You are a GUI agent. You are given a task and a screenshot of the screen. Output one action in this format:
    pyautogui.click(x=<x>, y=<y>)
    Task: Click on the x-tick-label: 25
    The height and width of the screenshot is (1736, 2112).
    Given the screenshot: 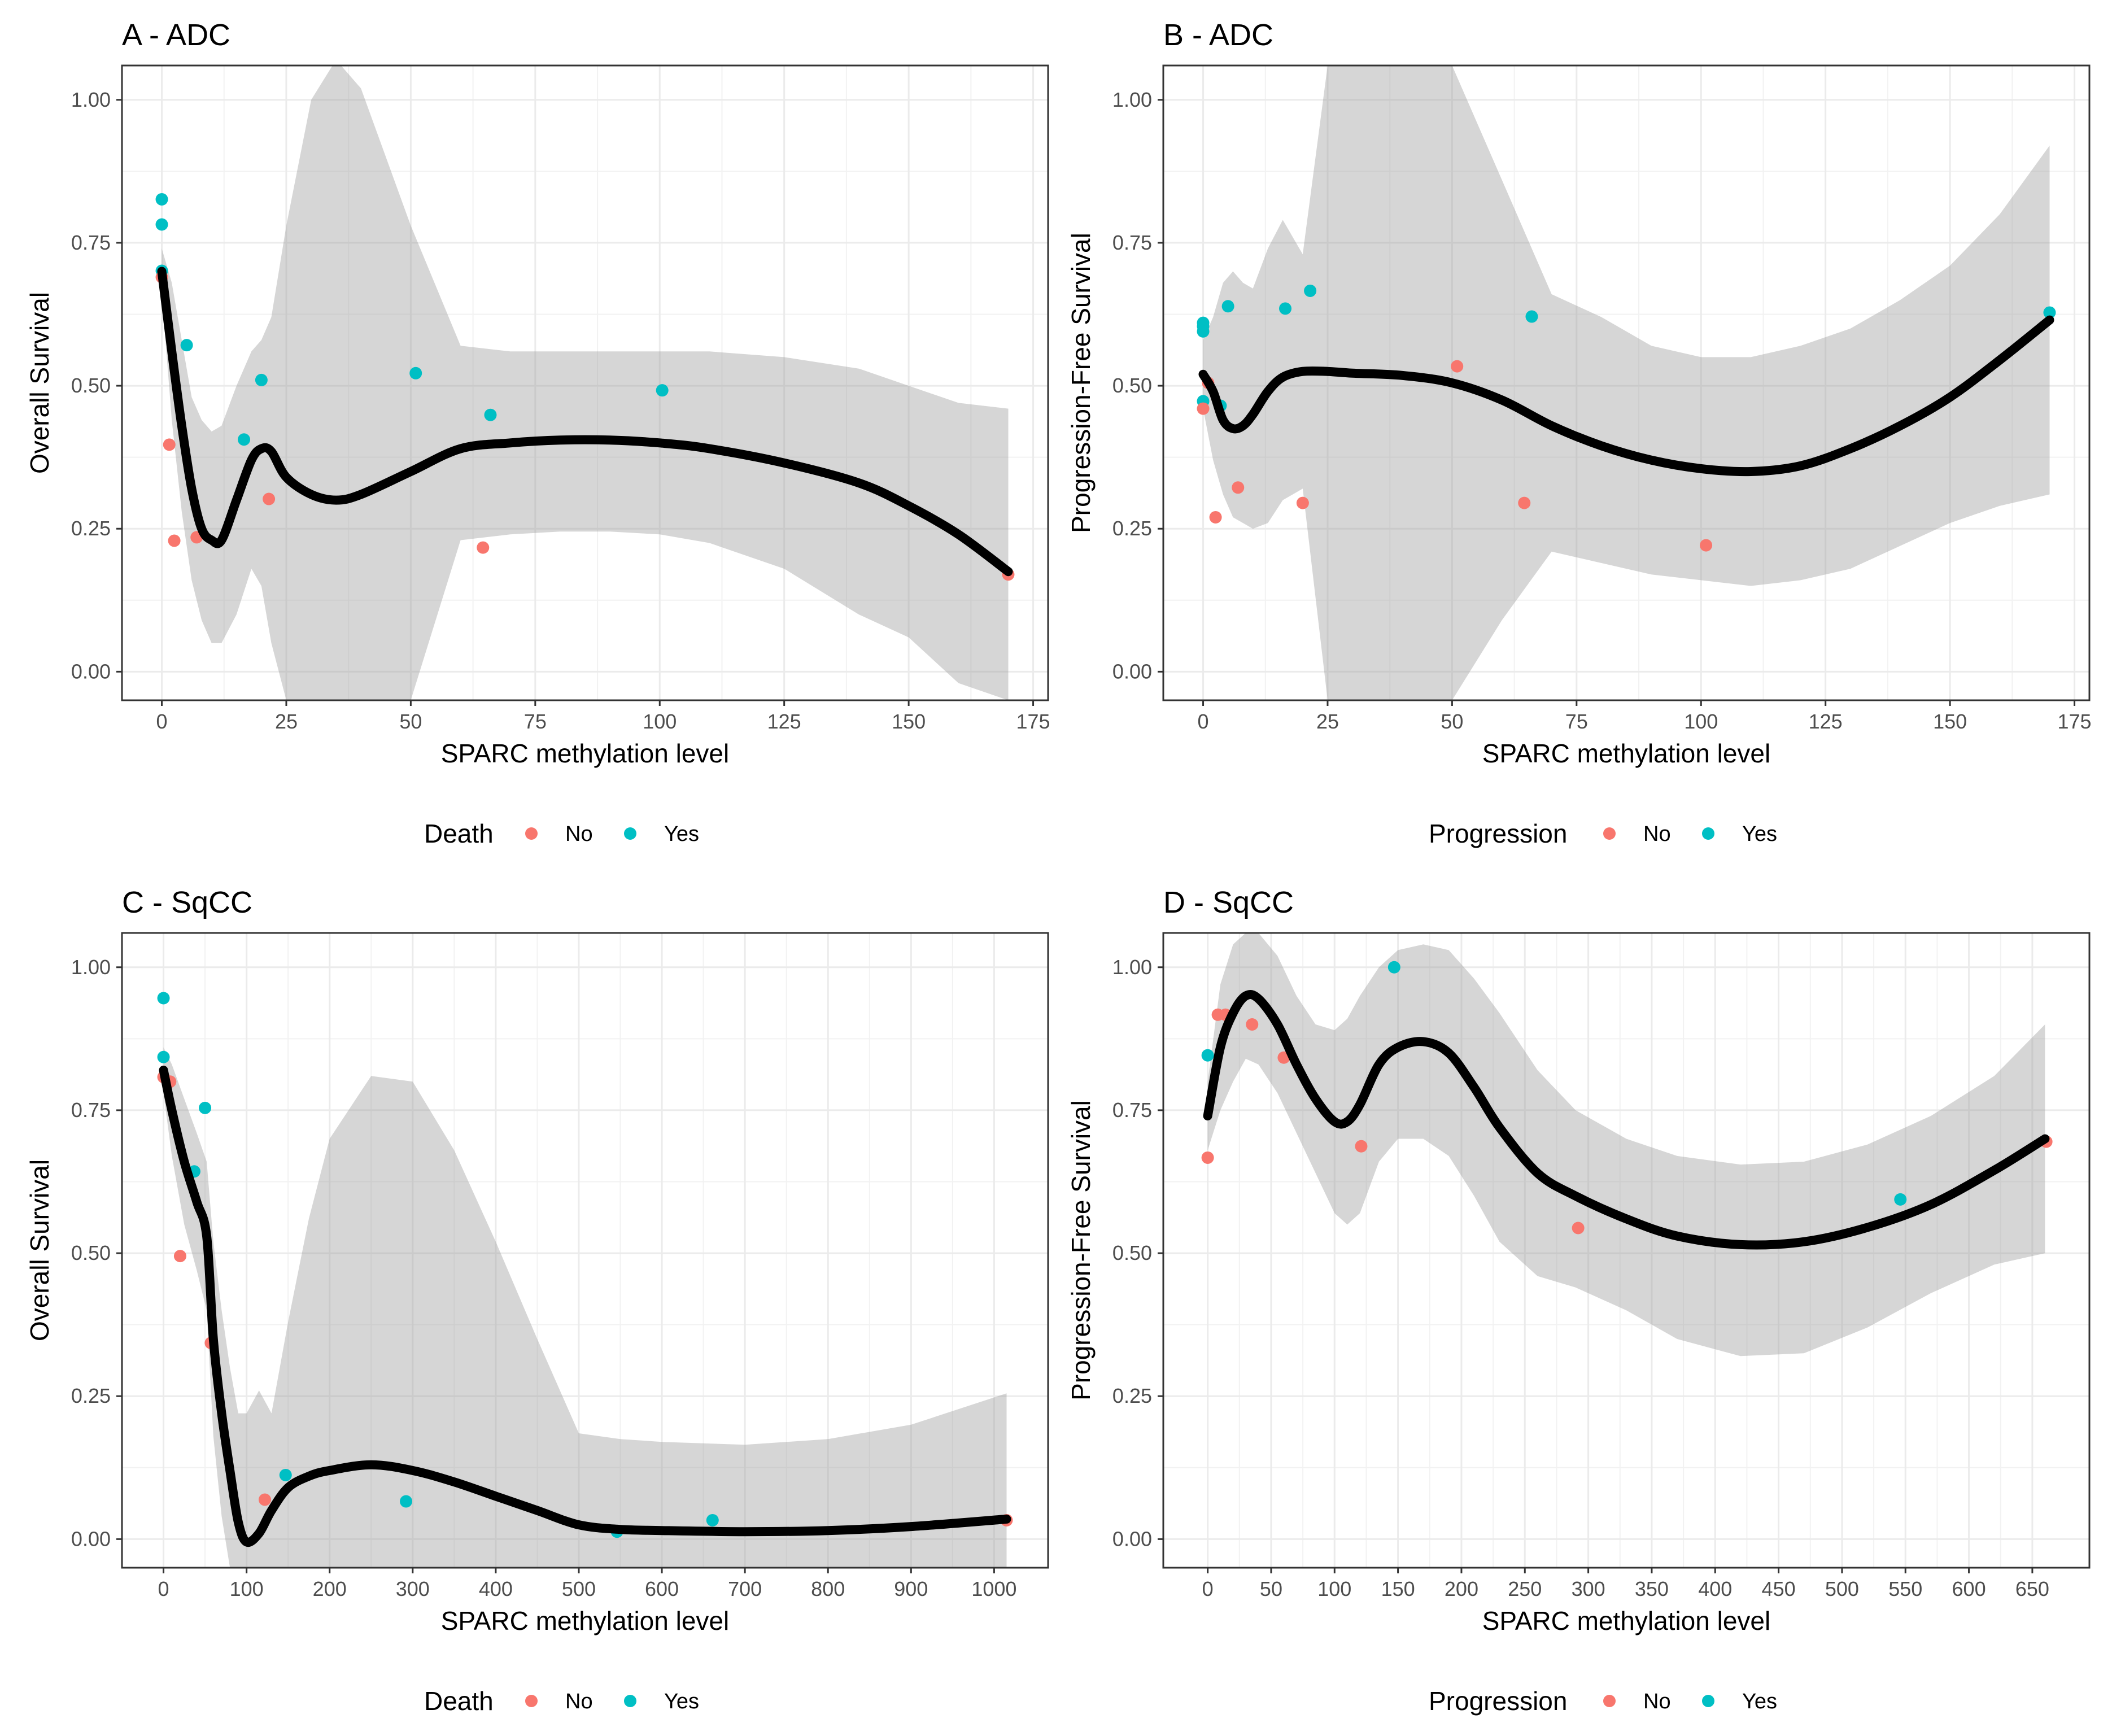 What is the action you would take?
    pyautogui.click(x=286, y=722)
    